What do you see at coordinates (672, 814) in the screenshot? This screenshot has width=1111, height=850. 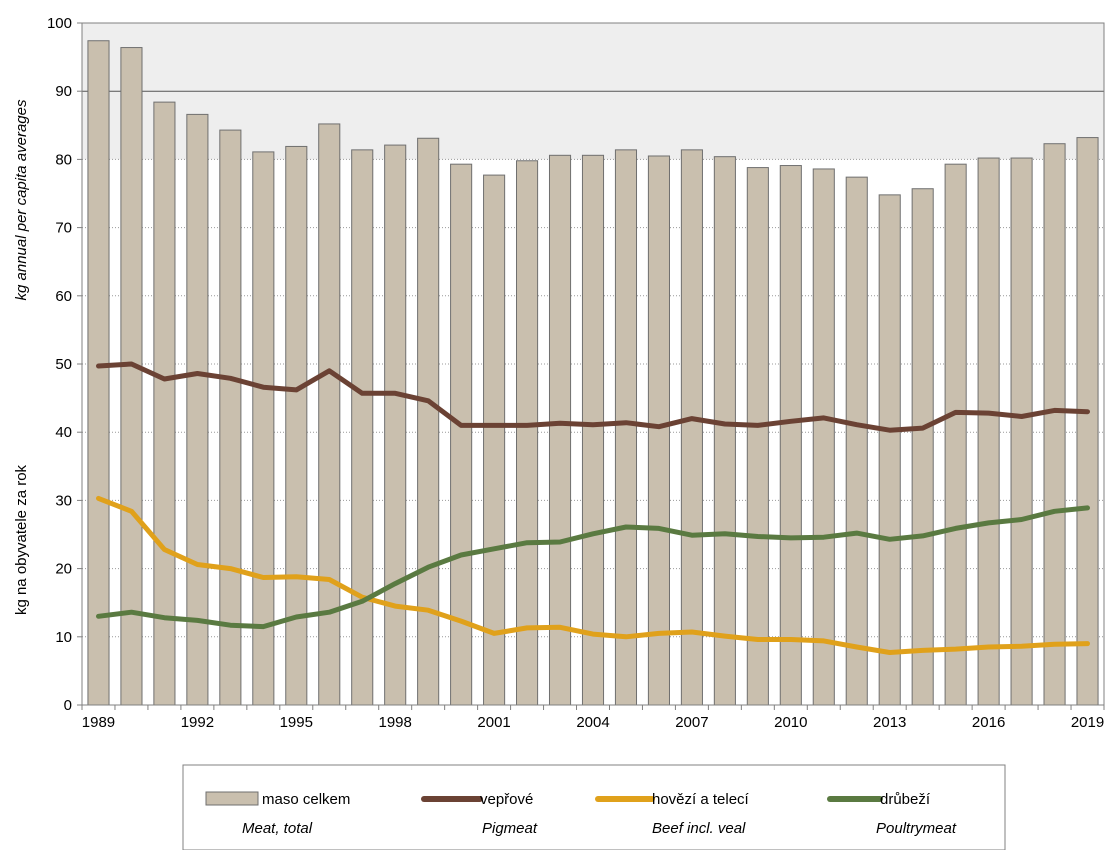 I see `legend-item-beef: hovězí a telecí Beef incl. veal` at bounding box center [672, 814].